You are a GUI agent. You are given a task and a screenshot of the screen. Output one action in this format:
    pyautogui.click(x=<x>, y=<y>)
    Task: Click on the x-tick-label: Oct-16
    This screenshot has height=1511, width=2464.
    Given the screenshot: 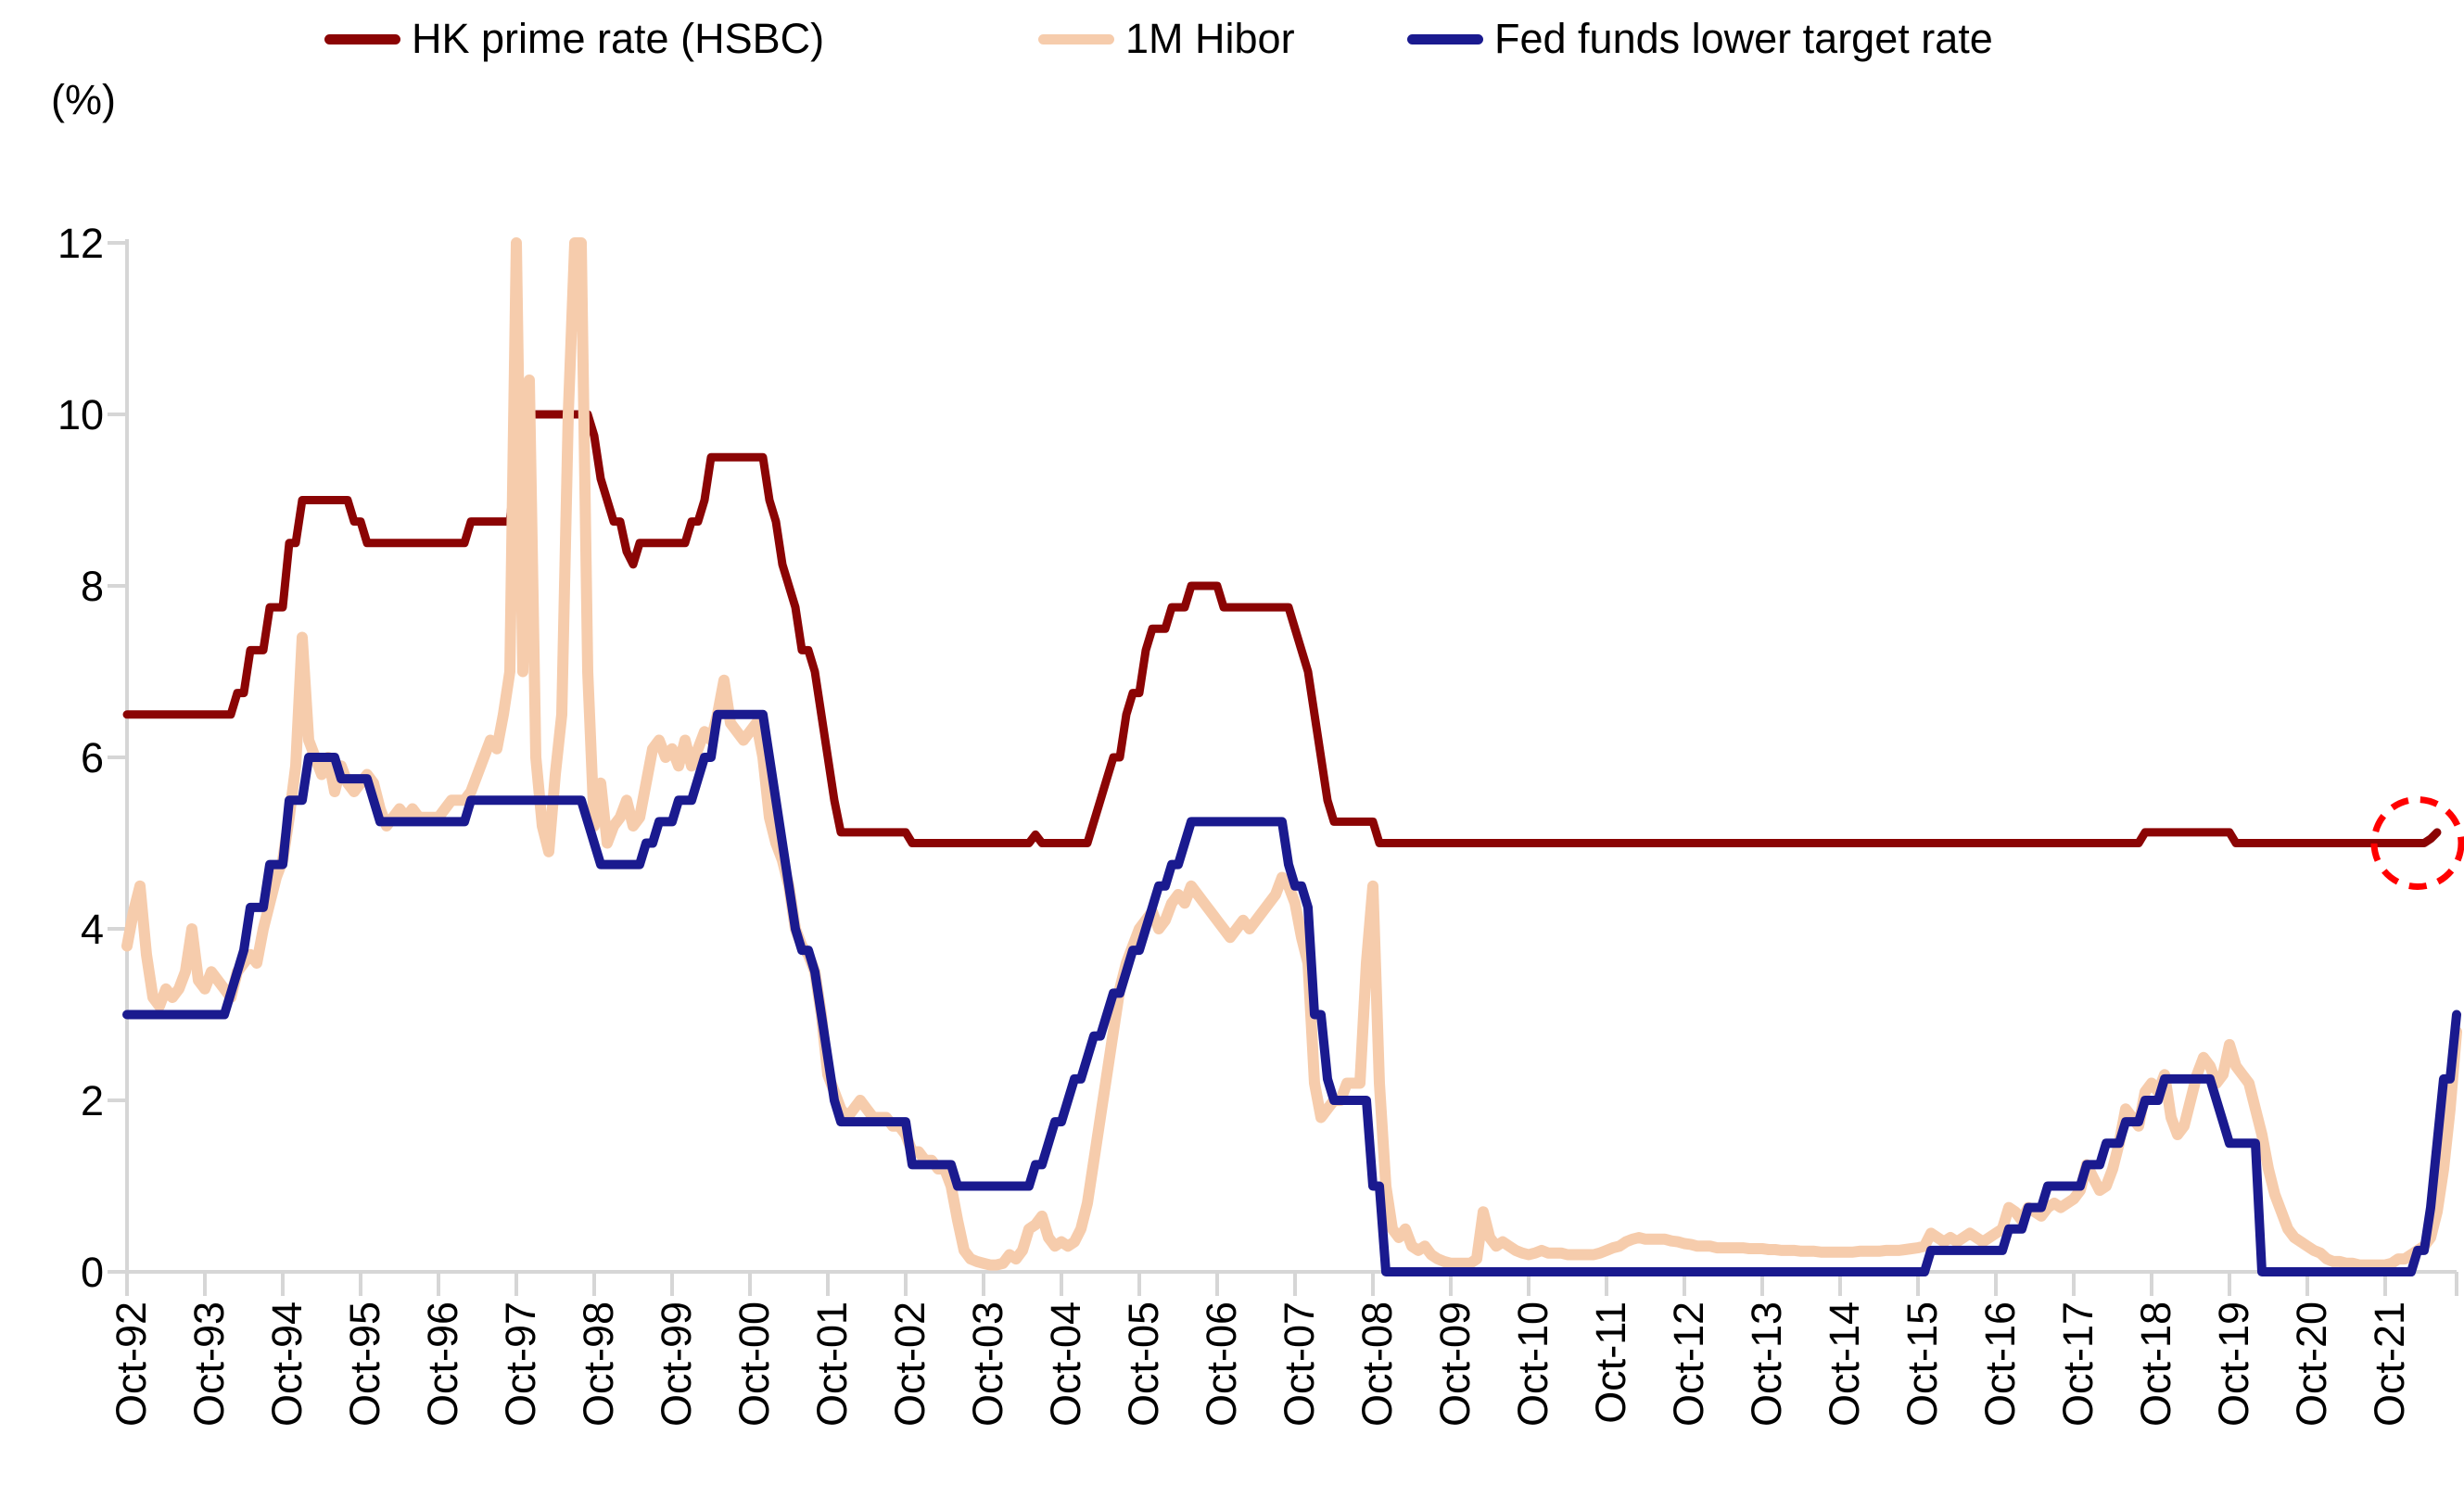 What is the action you would take?
    pyautogui.click(x=2000, y=1364)
    